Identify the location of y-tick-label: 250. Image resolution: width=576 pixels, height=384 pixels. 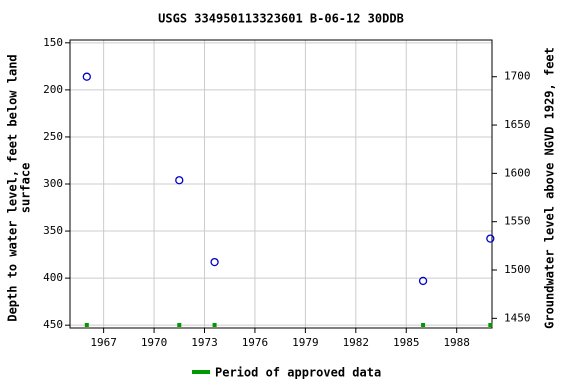
(53, 136).